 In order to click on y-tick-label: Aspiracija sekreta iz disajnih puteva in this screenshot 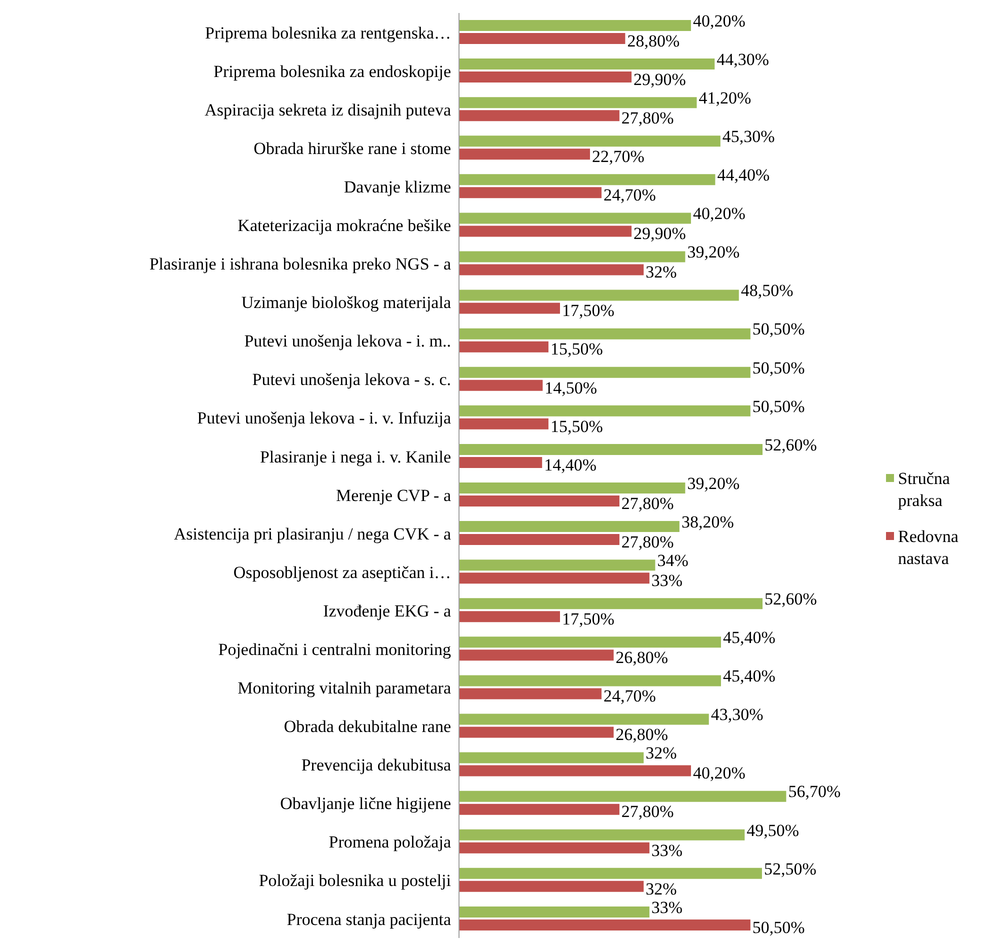, I will do `click(328, 110)`.